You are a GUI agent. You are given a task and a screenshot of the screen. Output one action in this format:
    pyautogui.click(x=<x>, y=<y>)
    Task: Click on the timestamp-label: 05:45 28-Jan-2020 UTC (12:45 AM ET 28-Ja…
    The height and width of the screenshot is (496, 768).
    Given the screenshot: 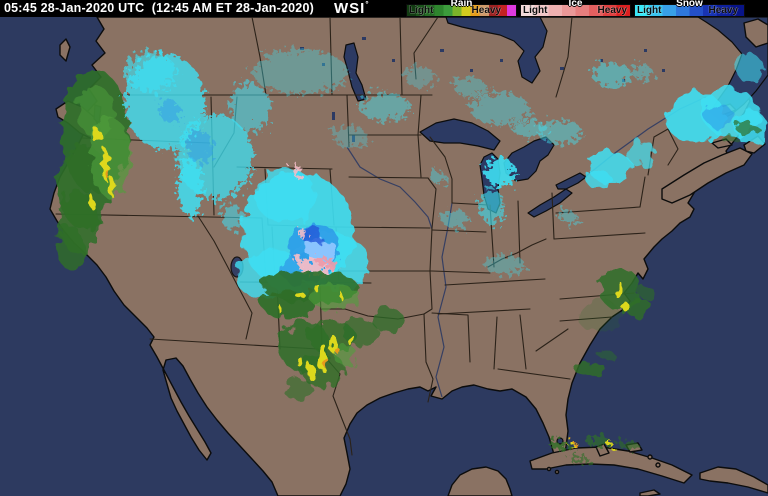 What is the action you would take?
    pyautogui.click(x=159, y=8)
    